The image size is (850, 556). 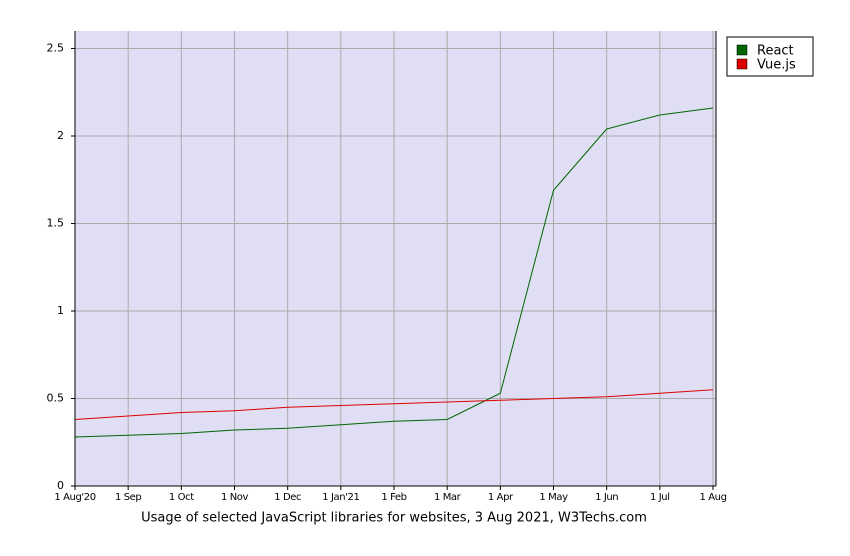 What do you see at coordinates (393, 497) in the screenshot?
I see `x-tick-label: 1 Feb` at bounding box center [393, 497].